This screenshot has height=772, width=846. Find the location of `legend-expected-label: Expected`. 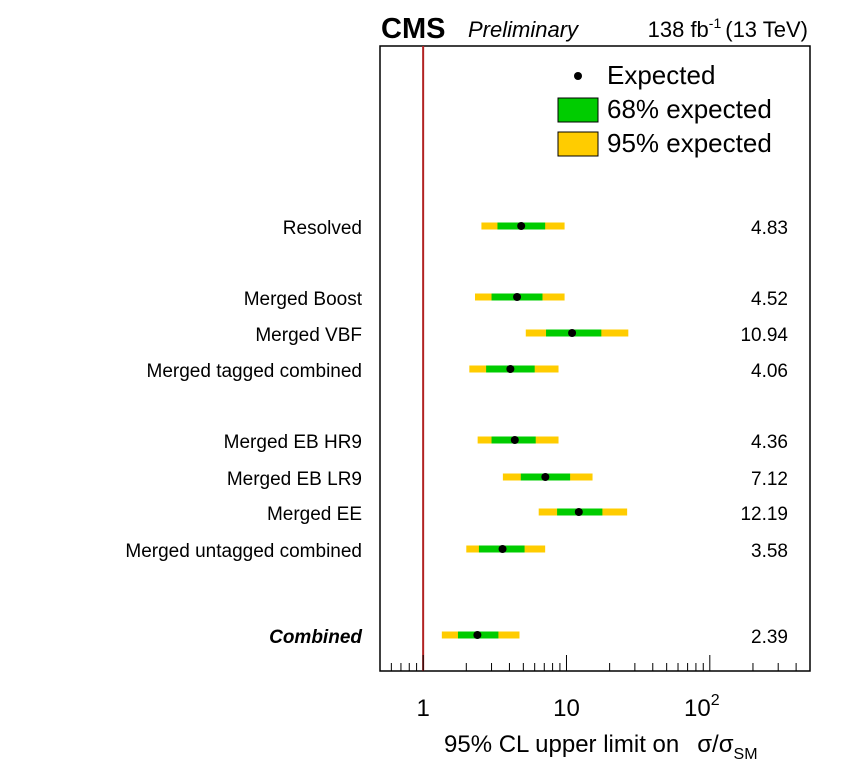

legend-expected-label: Expected is located at coordinates (661, 75).